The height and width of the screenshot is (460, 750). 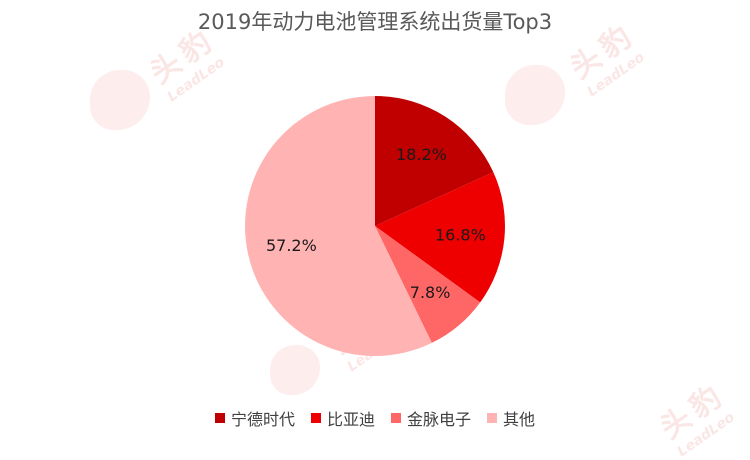 What do you see at coordinates (262, 419) in the screenshot?
I see `legend-label: 宁德时代` at bounding box center [262, 419].